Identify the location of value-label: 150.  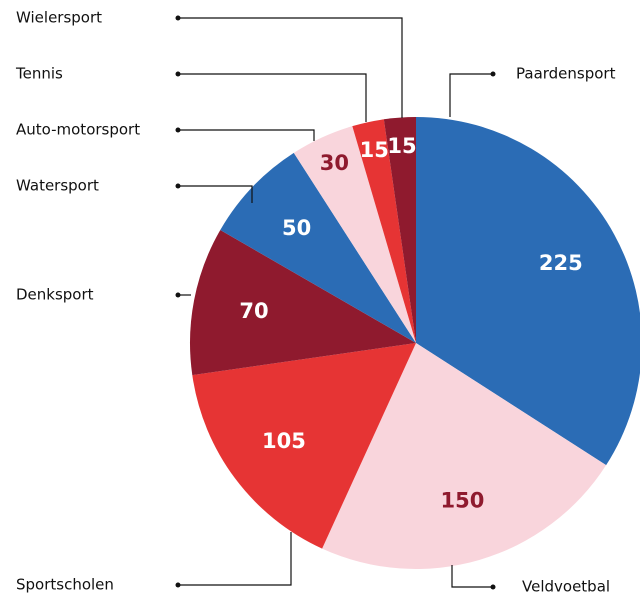
(463, 500).